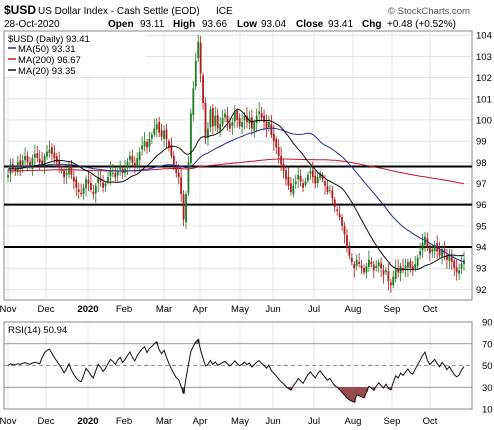 Image resolution: width=494 pixels, height=430 pixels. Describe the element at coordinates (487, 366) in the screenshot. I see `rsi-y-tick-label: 50` at that location.